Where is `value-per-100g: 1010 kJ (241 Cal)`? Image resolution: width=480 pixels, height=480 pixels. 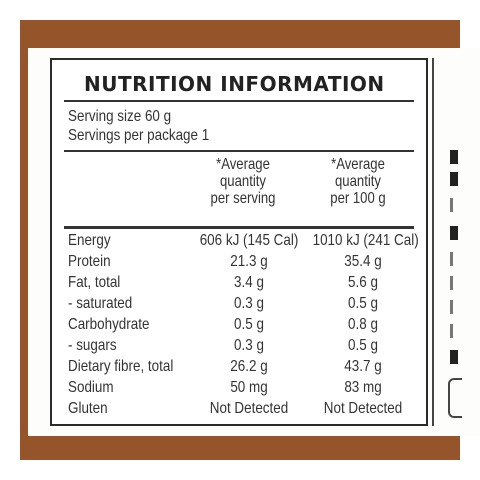
value-per-100g: 1010 kJ (241 Cal) is located at coordinates (365, 240).